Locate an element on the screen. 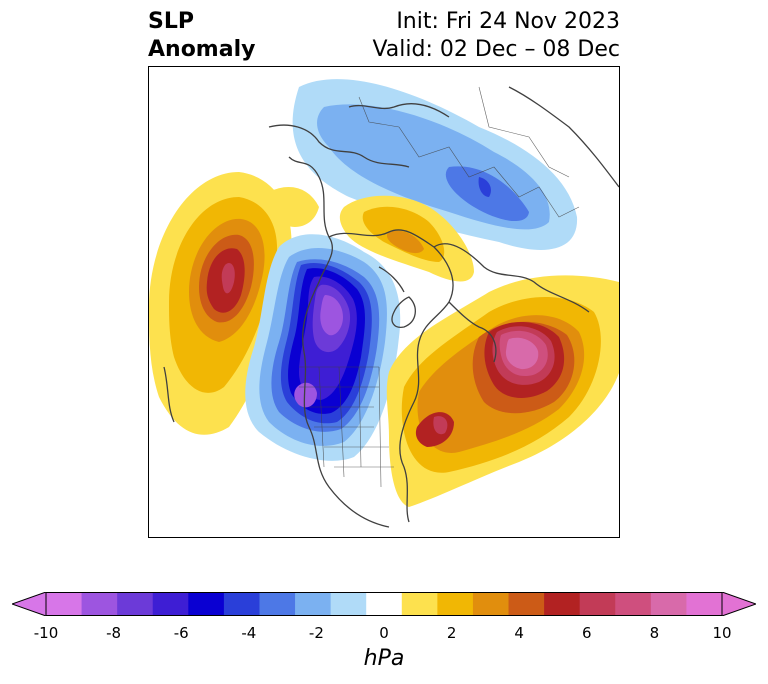 The height and width of the screenshot is (684, 768). colorbar is located at coordinates (384, 604).